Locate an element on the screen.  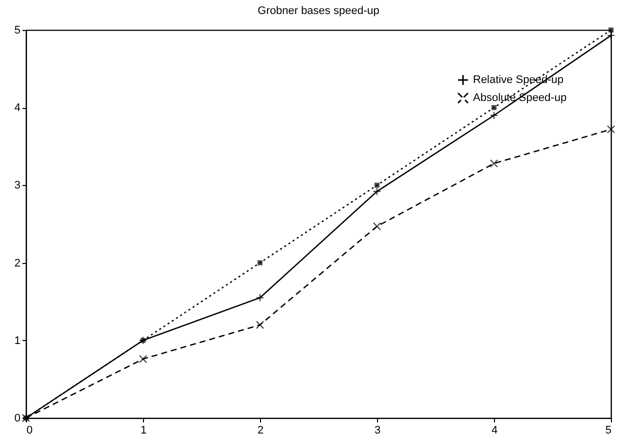
x-tick-label: 5 is located at coordinates (608, 430).